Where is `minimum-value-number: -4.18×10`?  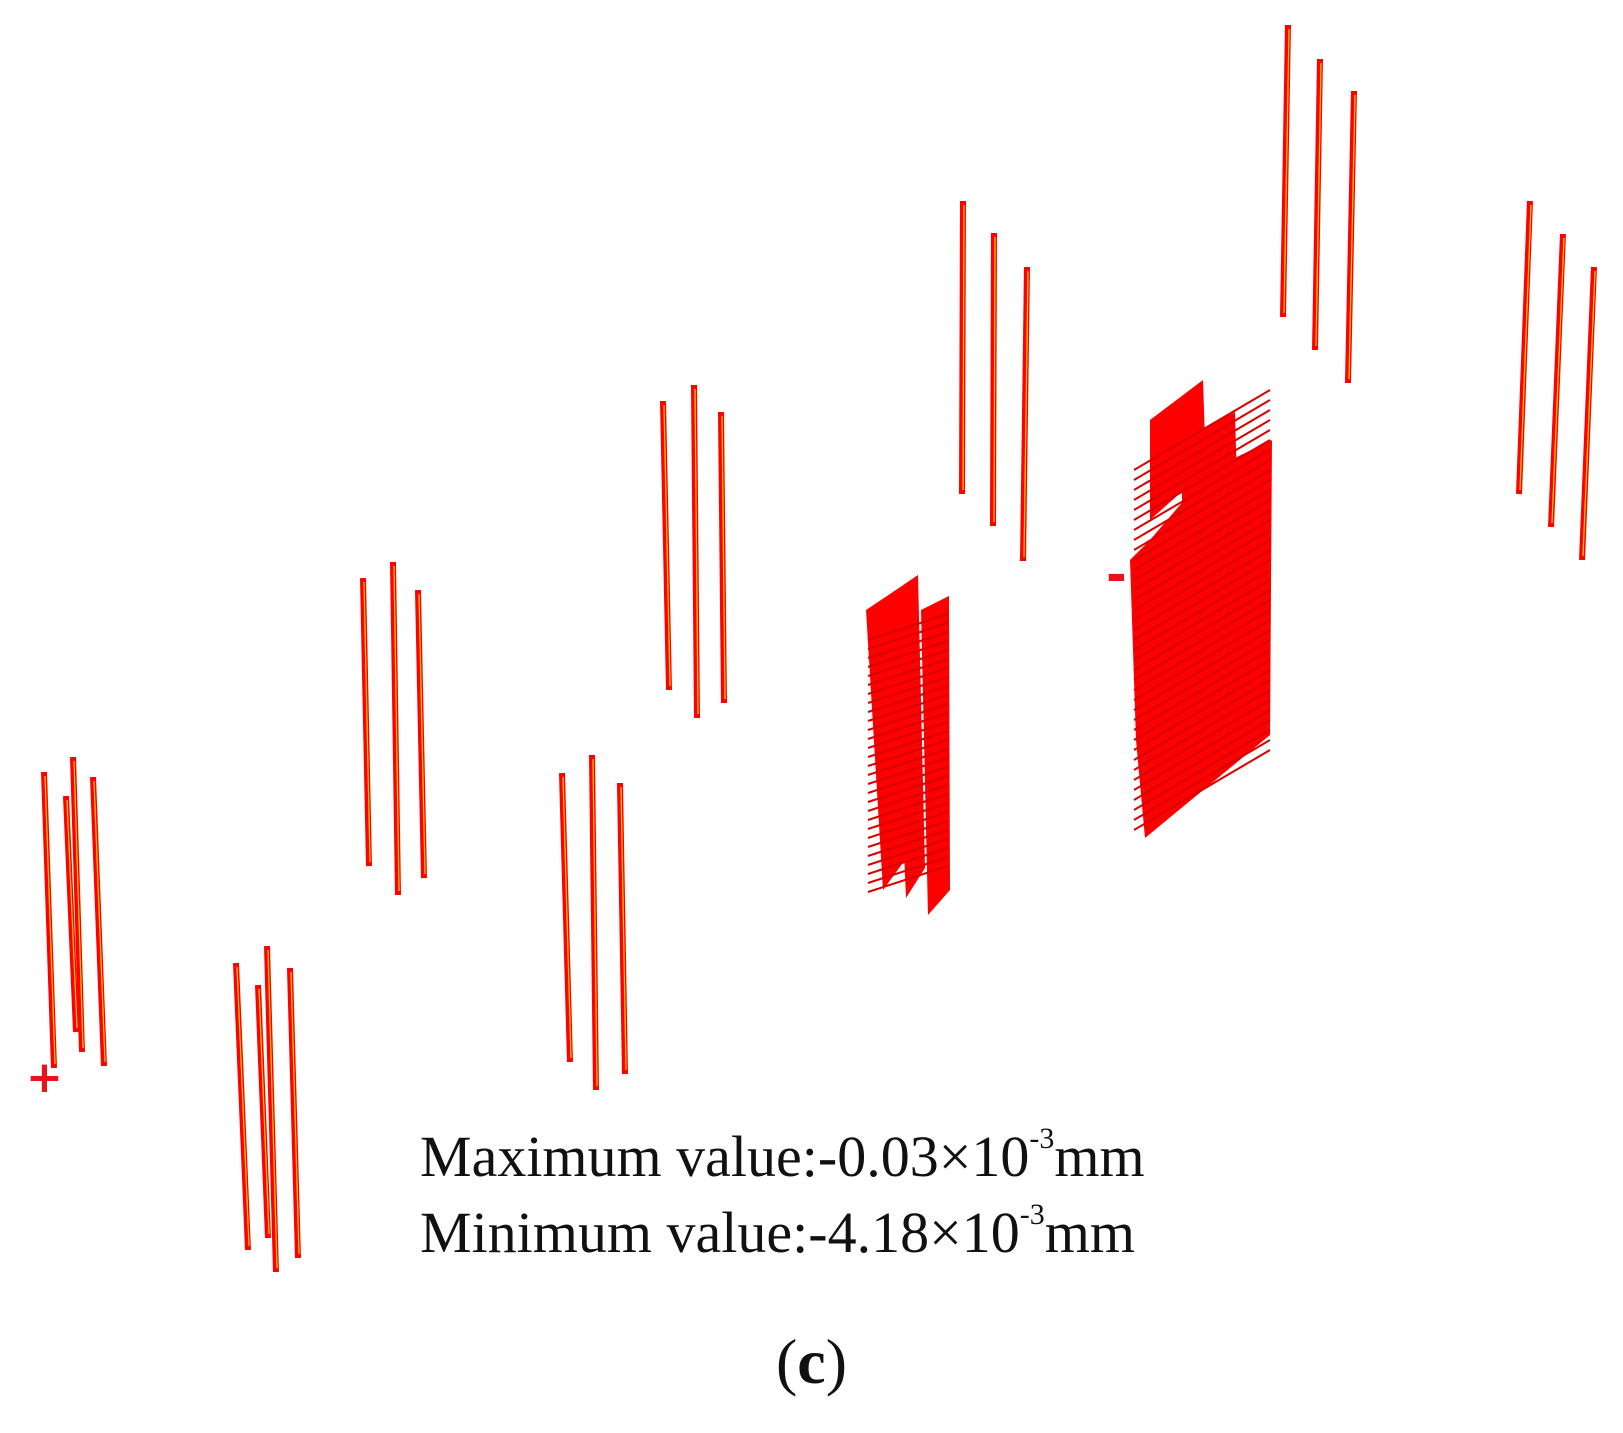 minimum-value-number: -4.18×10 is located at coordinates (914, 1232).